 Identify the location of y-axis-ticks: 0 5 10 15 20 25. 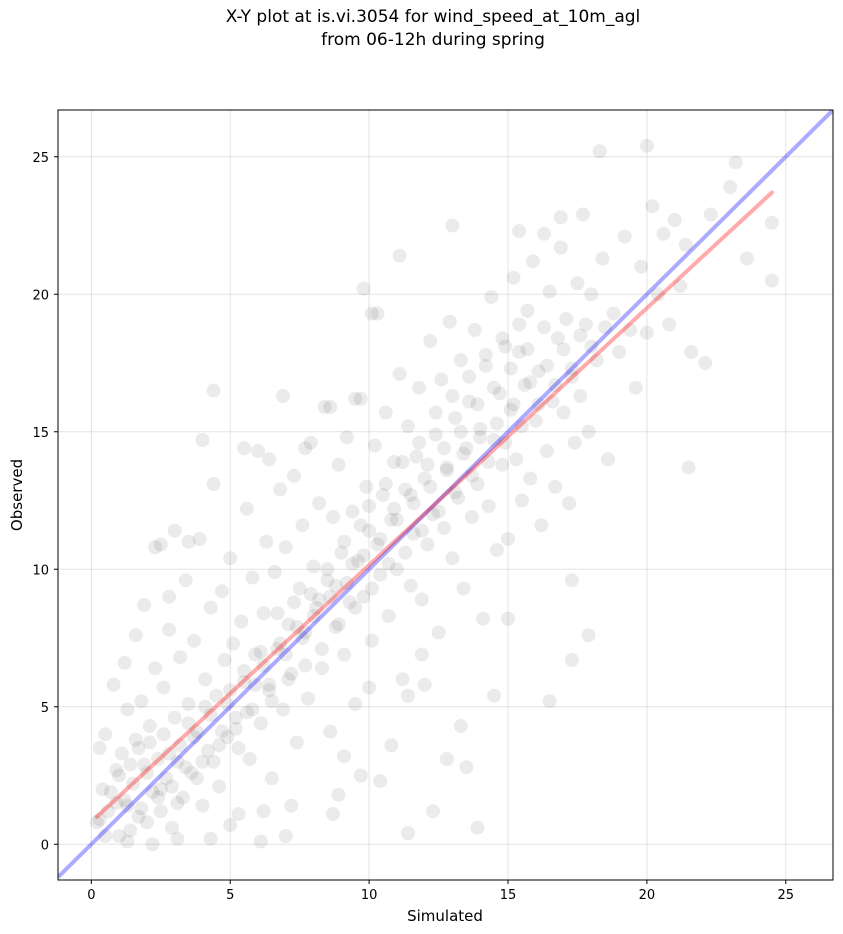
(45, 502).